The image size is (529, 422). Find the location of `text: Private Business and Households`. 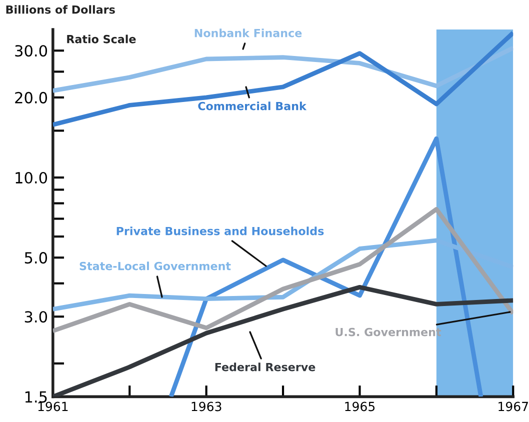

text: Private Business and Households is located at coordinates (220, 231).